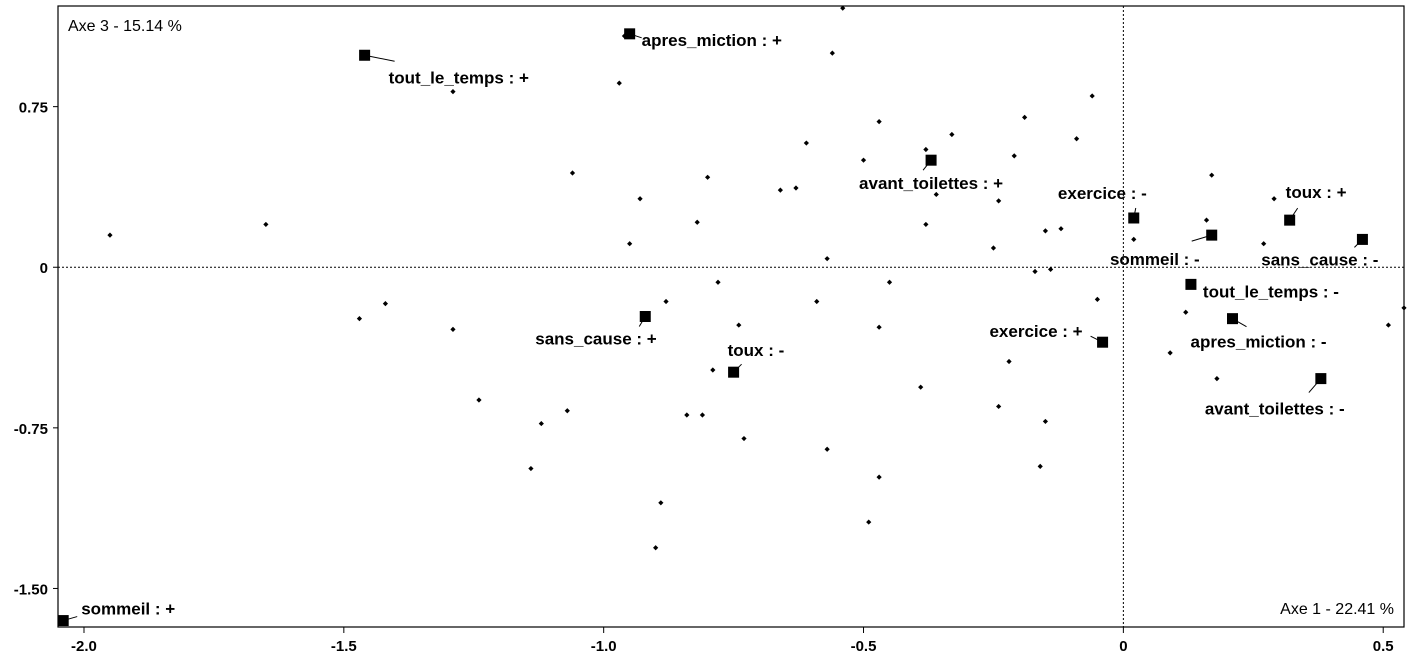  Describe the element at coordinates (36, 349) in the screenshot. I see `y-axis-ticks: 0.75 0 -0.75 -1.50` at that location.